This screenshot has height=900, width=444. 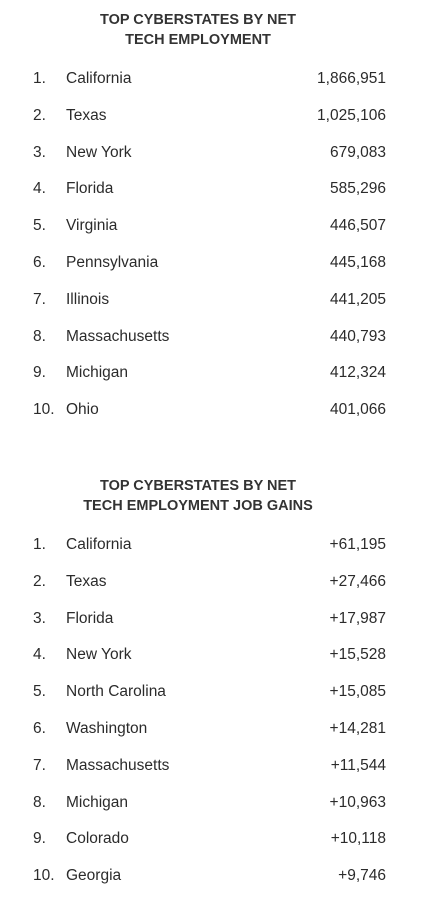 What do you see at coordinates (82, 410) in the screenshot?
I see `state-name: Ohio` at bounding box center [82, 410].